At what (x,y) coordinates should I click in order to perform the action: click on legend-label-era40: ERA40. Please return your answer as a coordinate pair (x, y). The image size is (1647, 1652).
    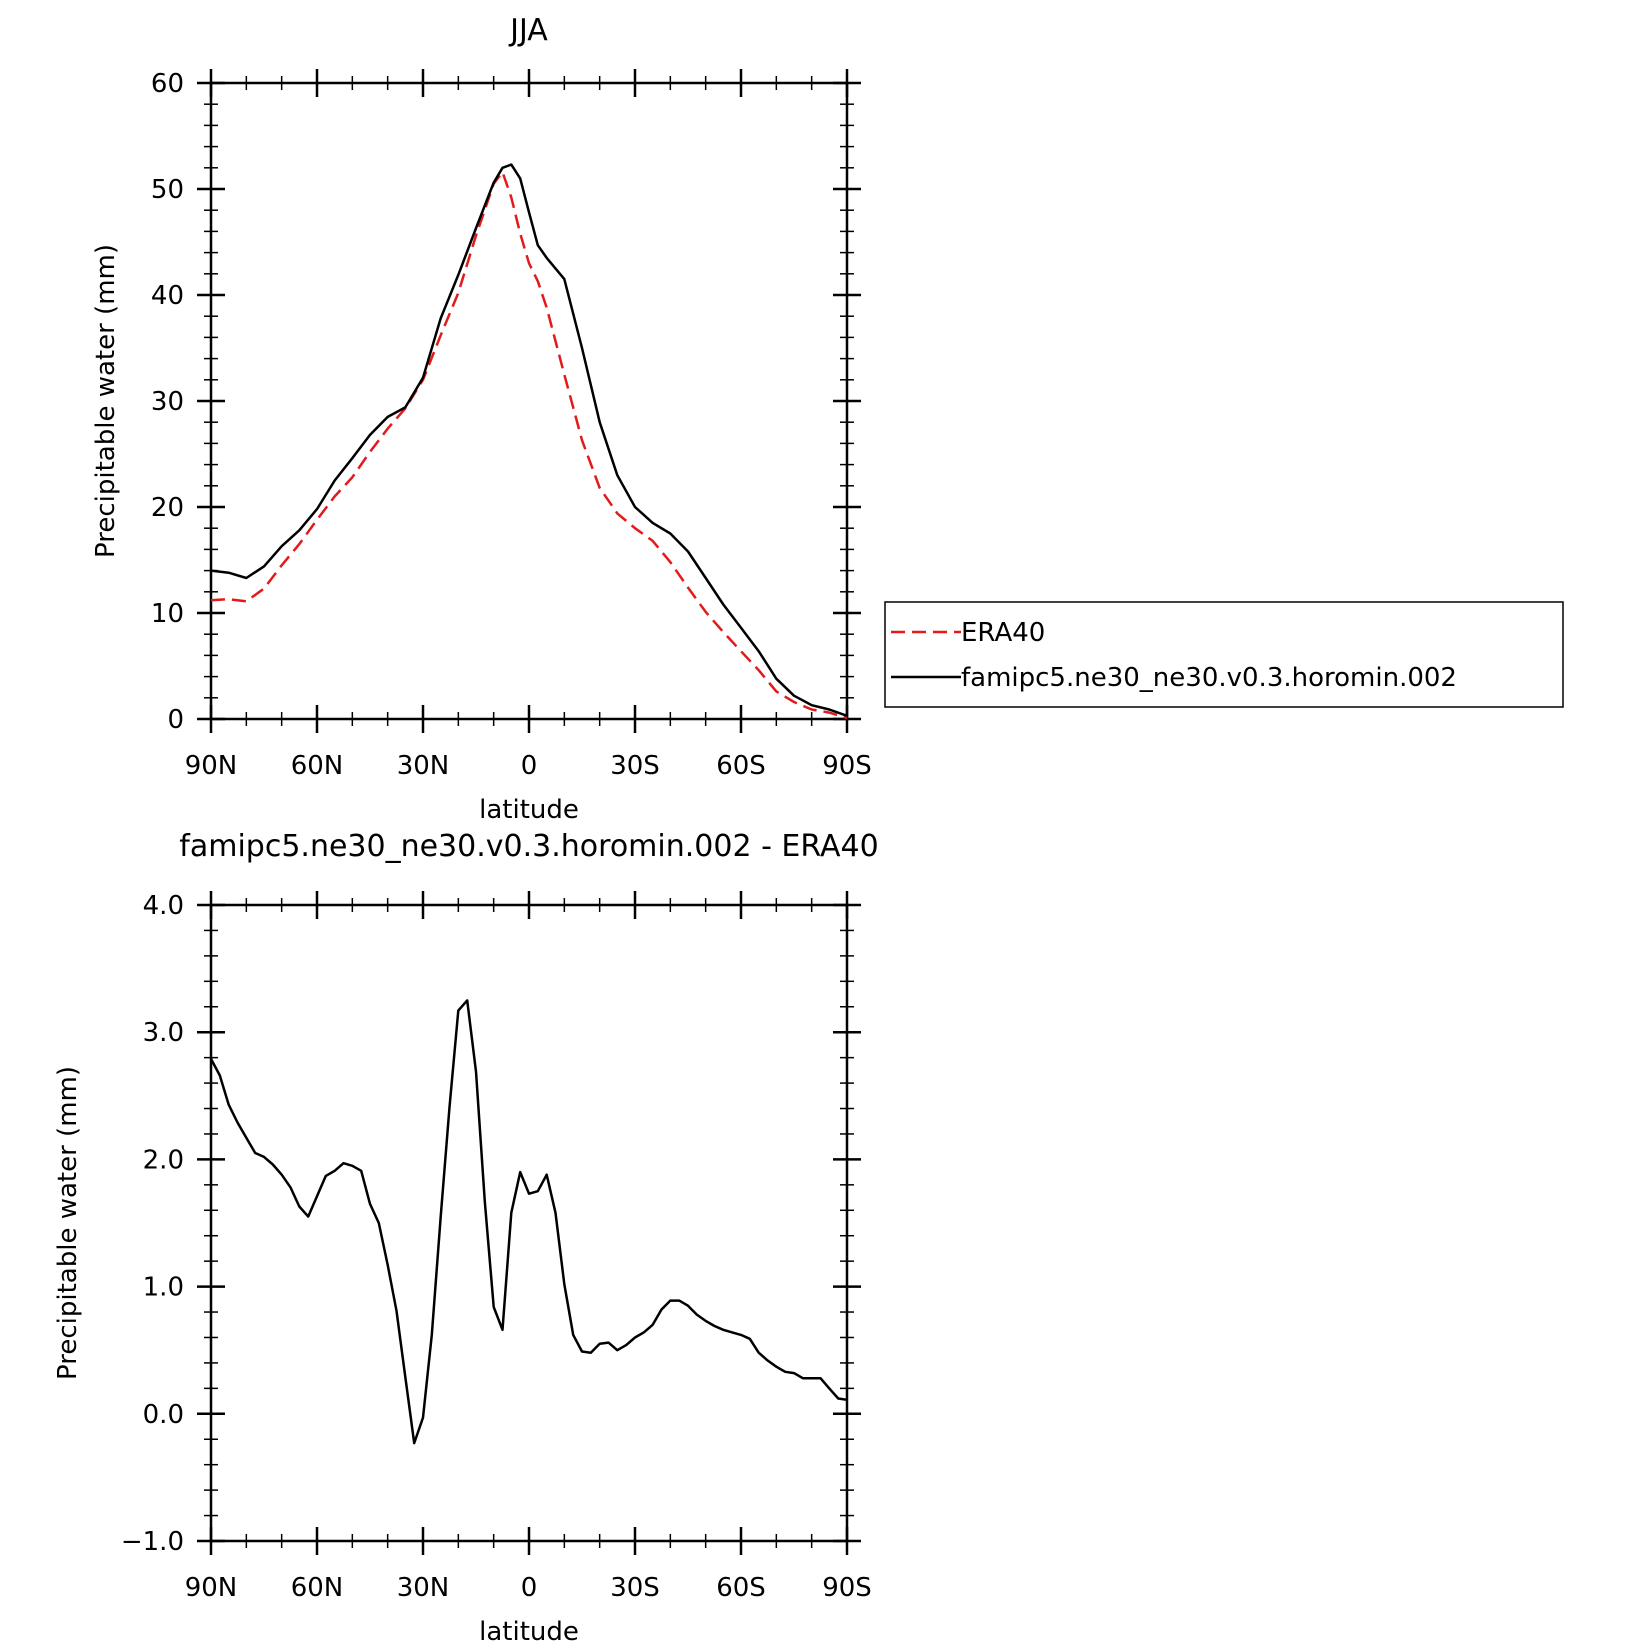
    Looking at the image, I should click on (1003, 633).